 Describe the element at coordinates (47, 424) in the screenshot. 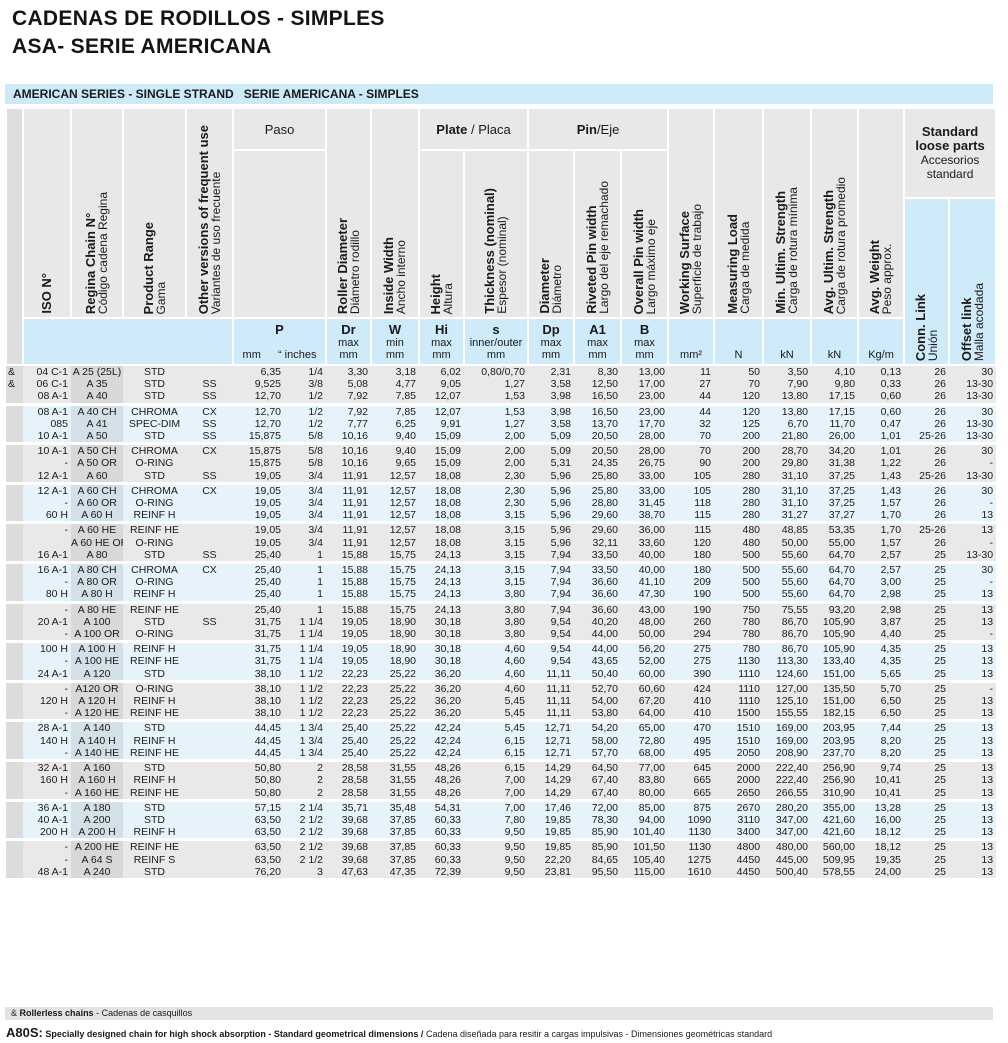

I see `table-cell: 085` at that location.